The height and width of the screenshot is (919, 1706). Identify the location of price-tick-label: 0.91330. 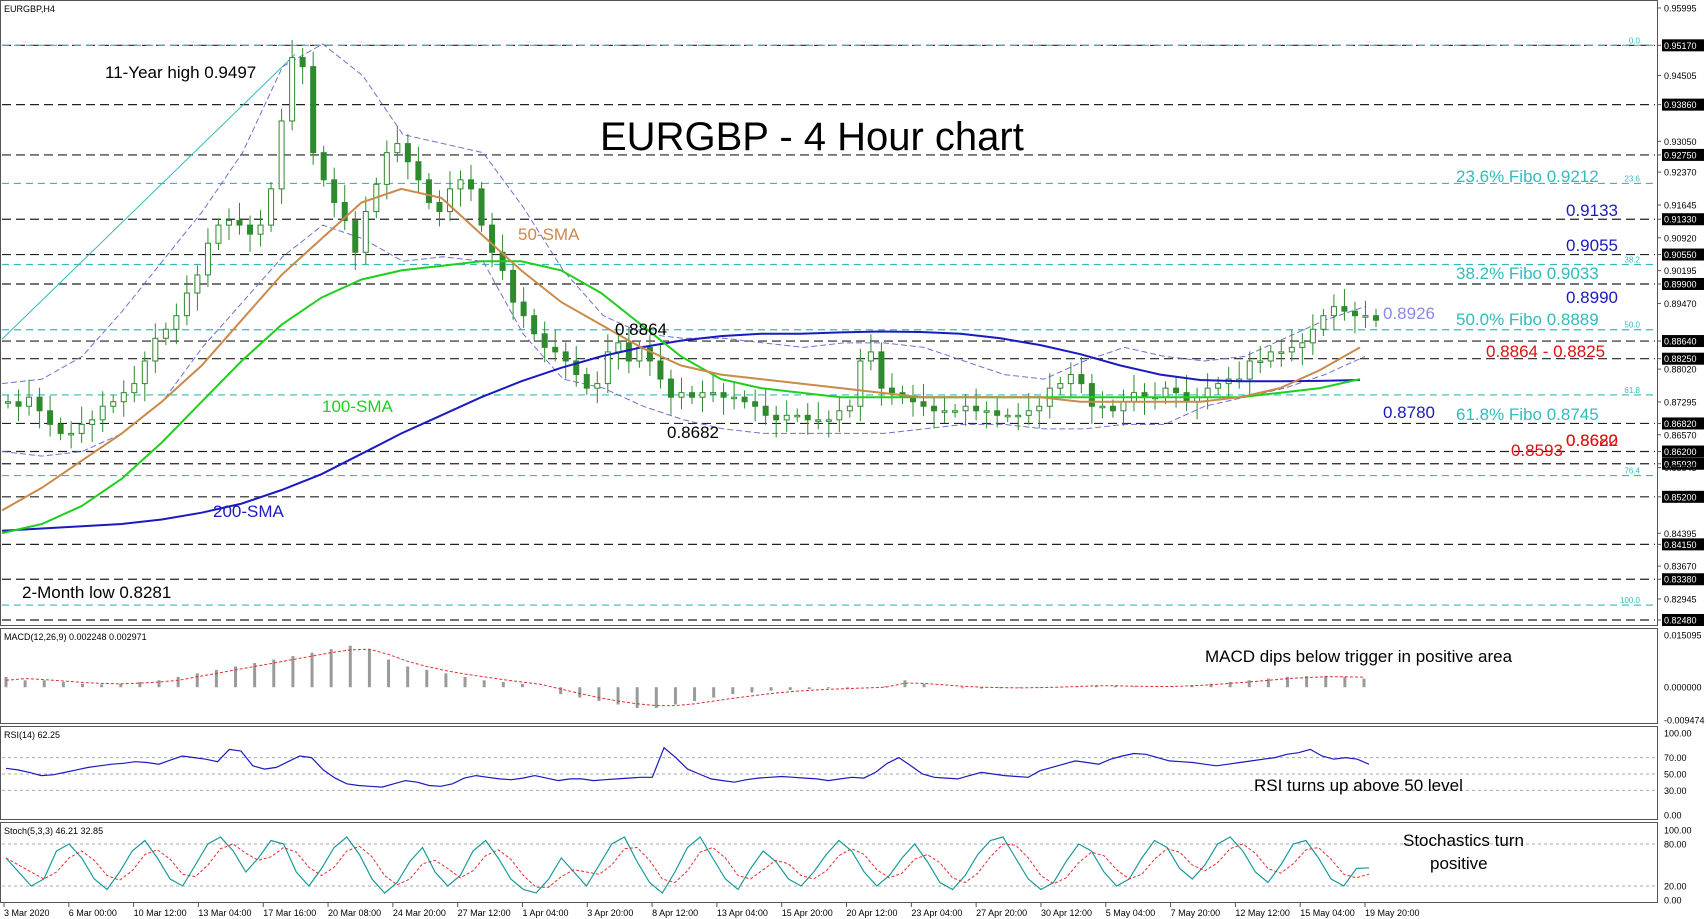
(1680, 220).